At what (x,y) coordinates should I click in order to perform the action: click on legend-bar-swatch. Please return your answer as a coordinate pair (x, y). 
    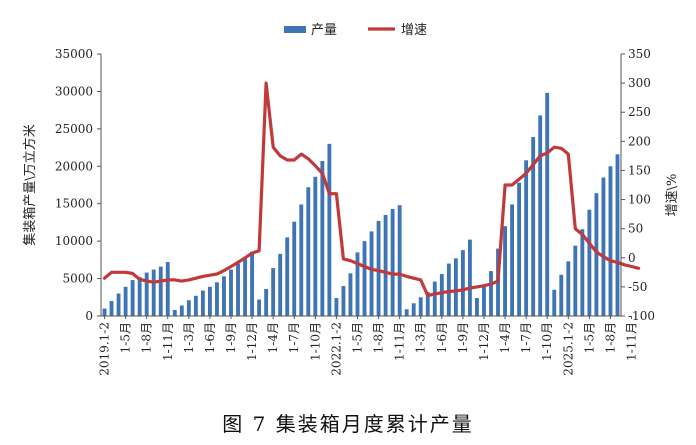
    Looking at the image, I should click on (295, 29).